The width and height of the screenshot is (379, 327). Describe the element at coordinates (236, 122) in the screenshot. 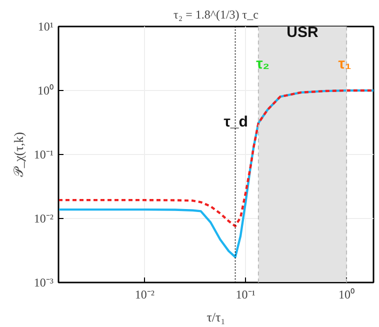

I see `annotation: τ_d` at that location.